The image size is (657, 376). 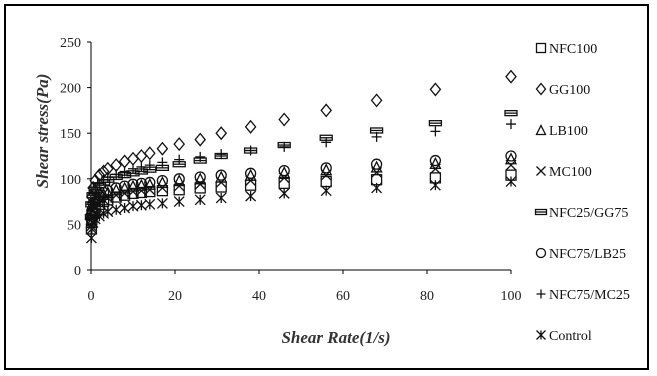 I want to click on legend-label: NFC25/GG75, so click(x=588, y=213).